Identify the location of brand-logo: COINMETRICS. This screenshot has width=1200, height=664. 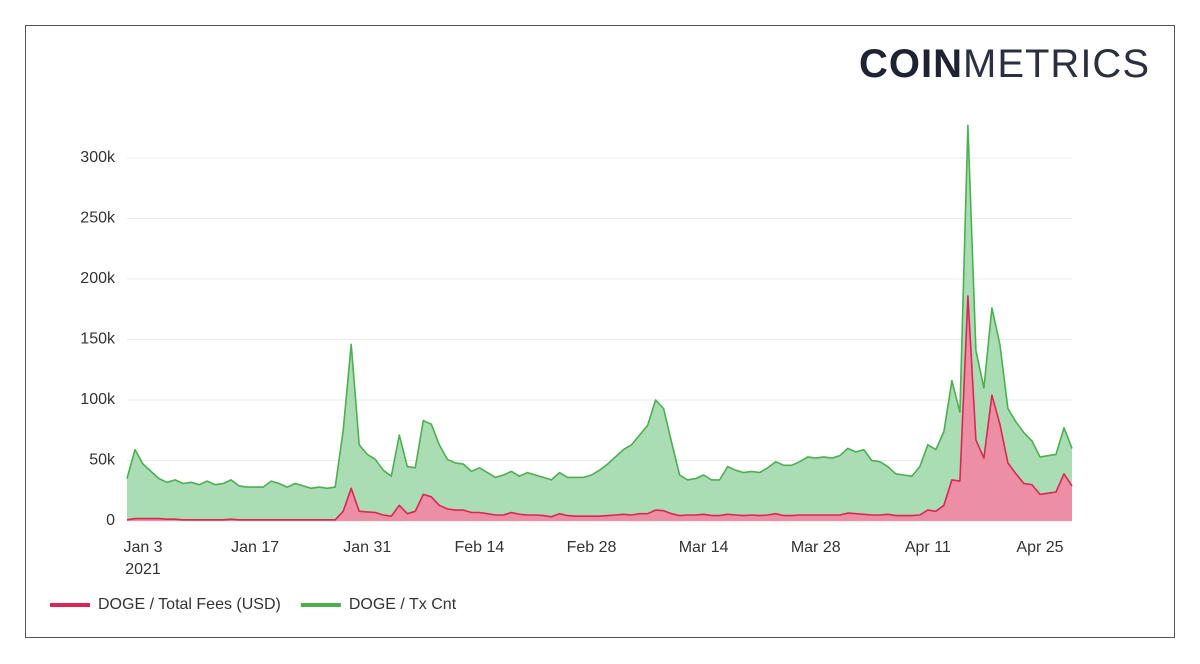
(1004, 64).